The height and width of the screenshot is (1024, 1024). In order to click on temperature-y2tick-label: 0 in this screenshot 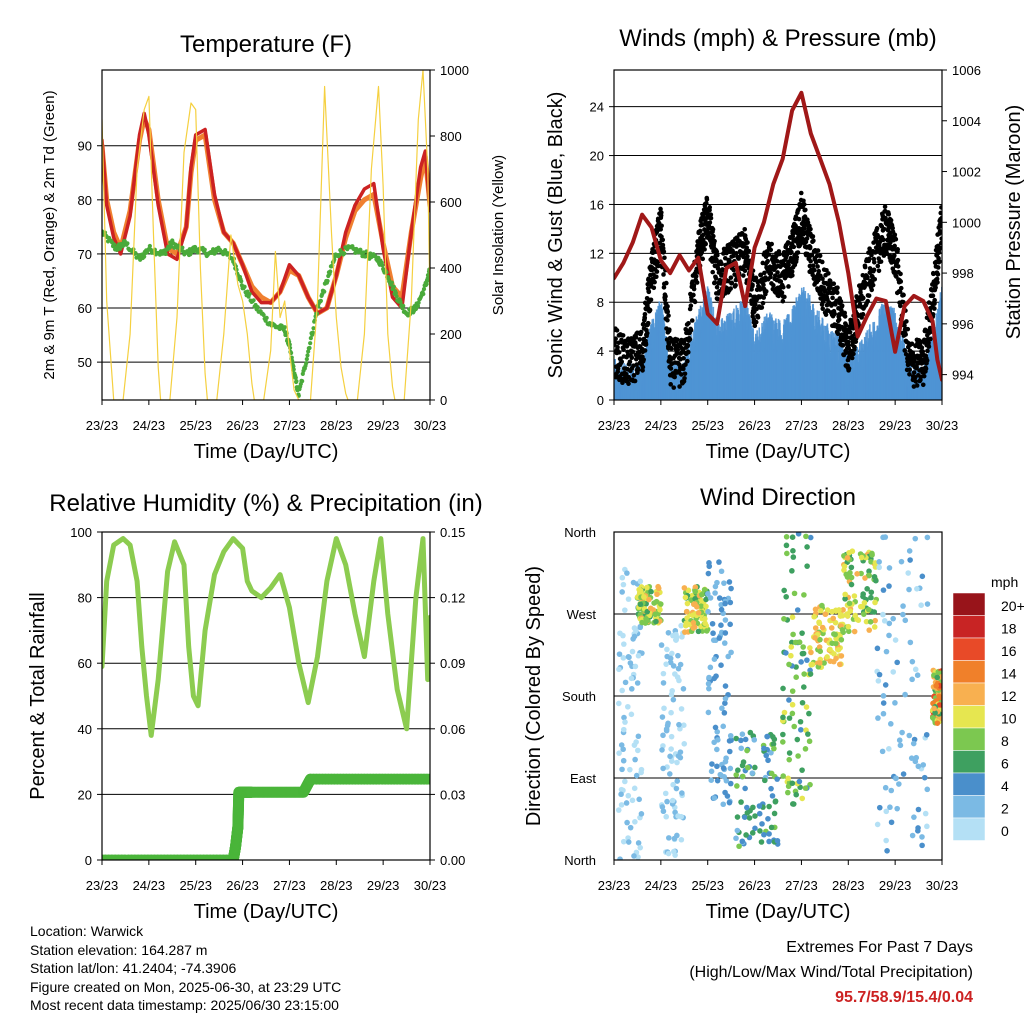, I will do `click(443, 400)`.